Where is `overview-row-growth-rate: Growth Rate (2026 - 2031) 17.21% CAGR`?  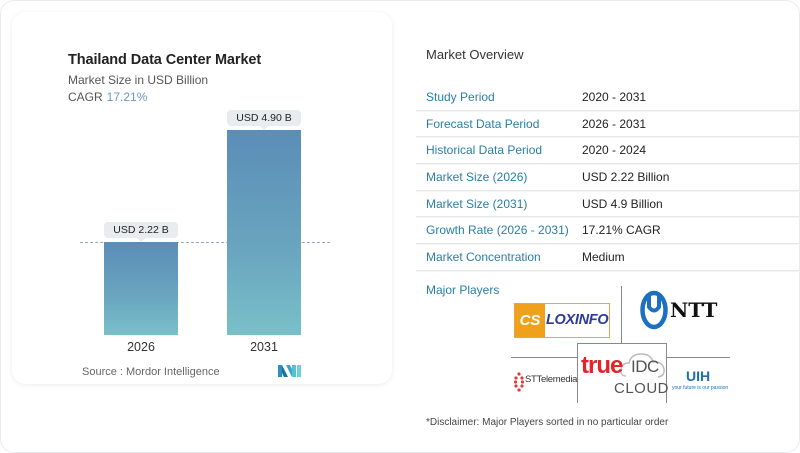
overview-row-growth-rate: Growth Rate (2026 - 2031) 17.21% CAGR is located at coordinates (608, 231).